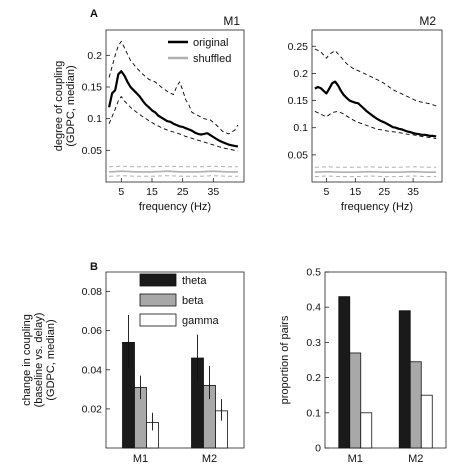  I want to click on legend-label: theta, so click(194, 281).